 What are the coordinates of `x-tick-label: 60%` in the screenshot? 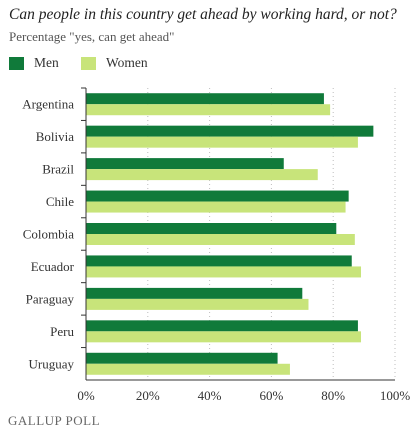 It's located at (271, 395).